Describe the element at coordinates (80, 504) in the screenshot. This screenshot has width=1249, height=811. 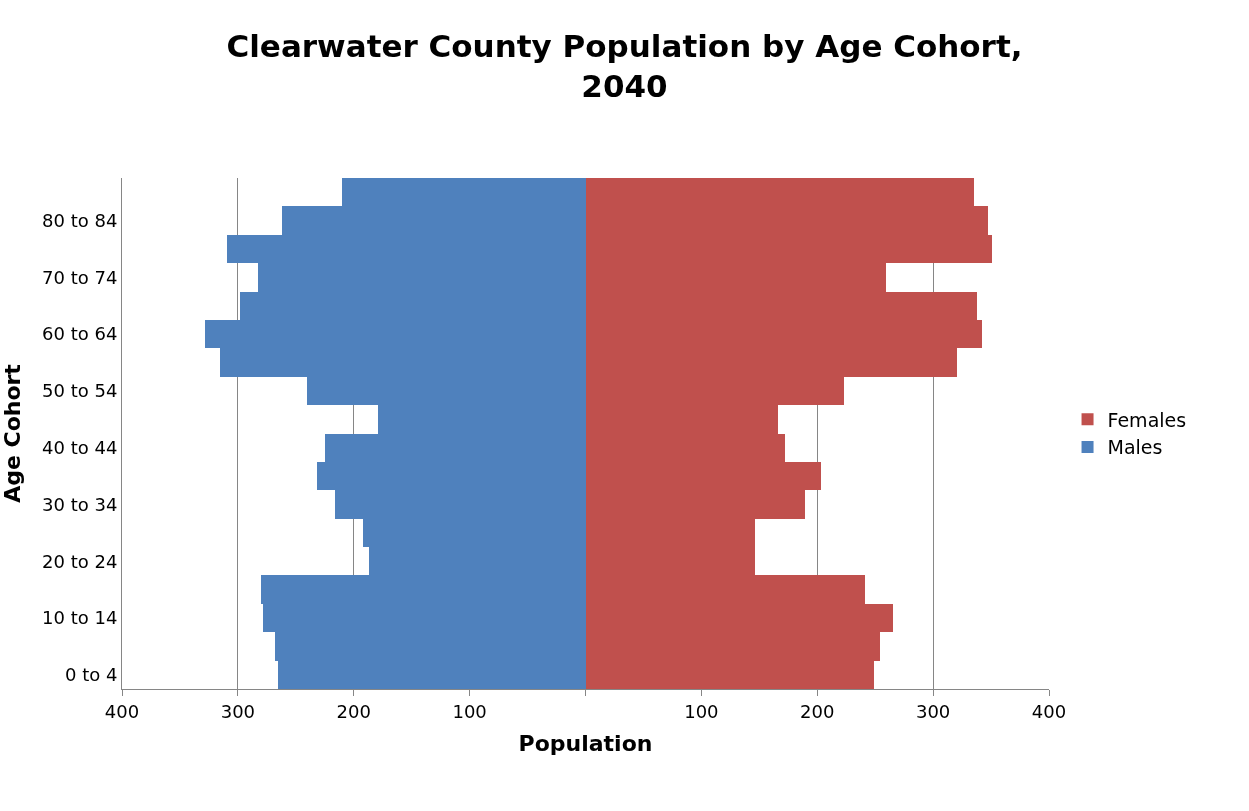
I see `y-tick-label: 30 to 34` at that location.